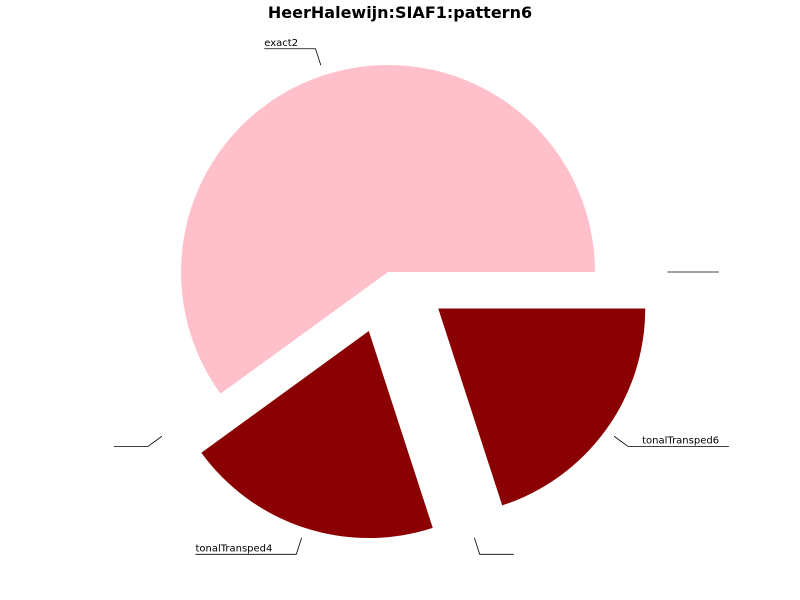 This screenshot has width=800, height=600. I want to click on slice-label: tonalTransped6, so click(680, 440).